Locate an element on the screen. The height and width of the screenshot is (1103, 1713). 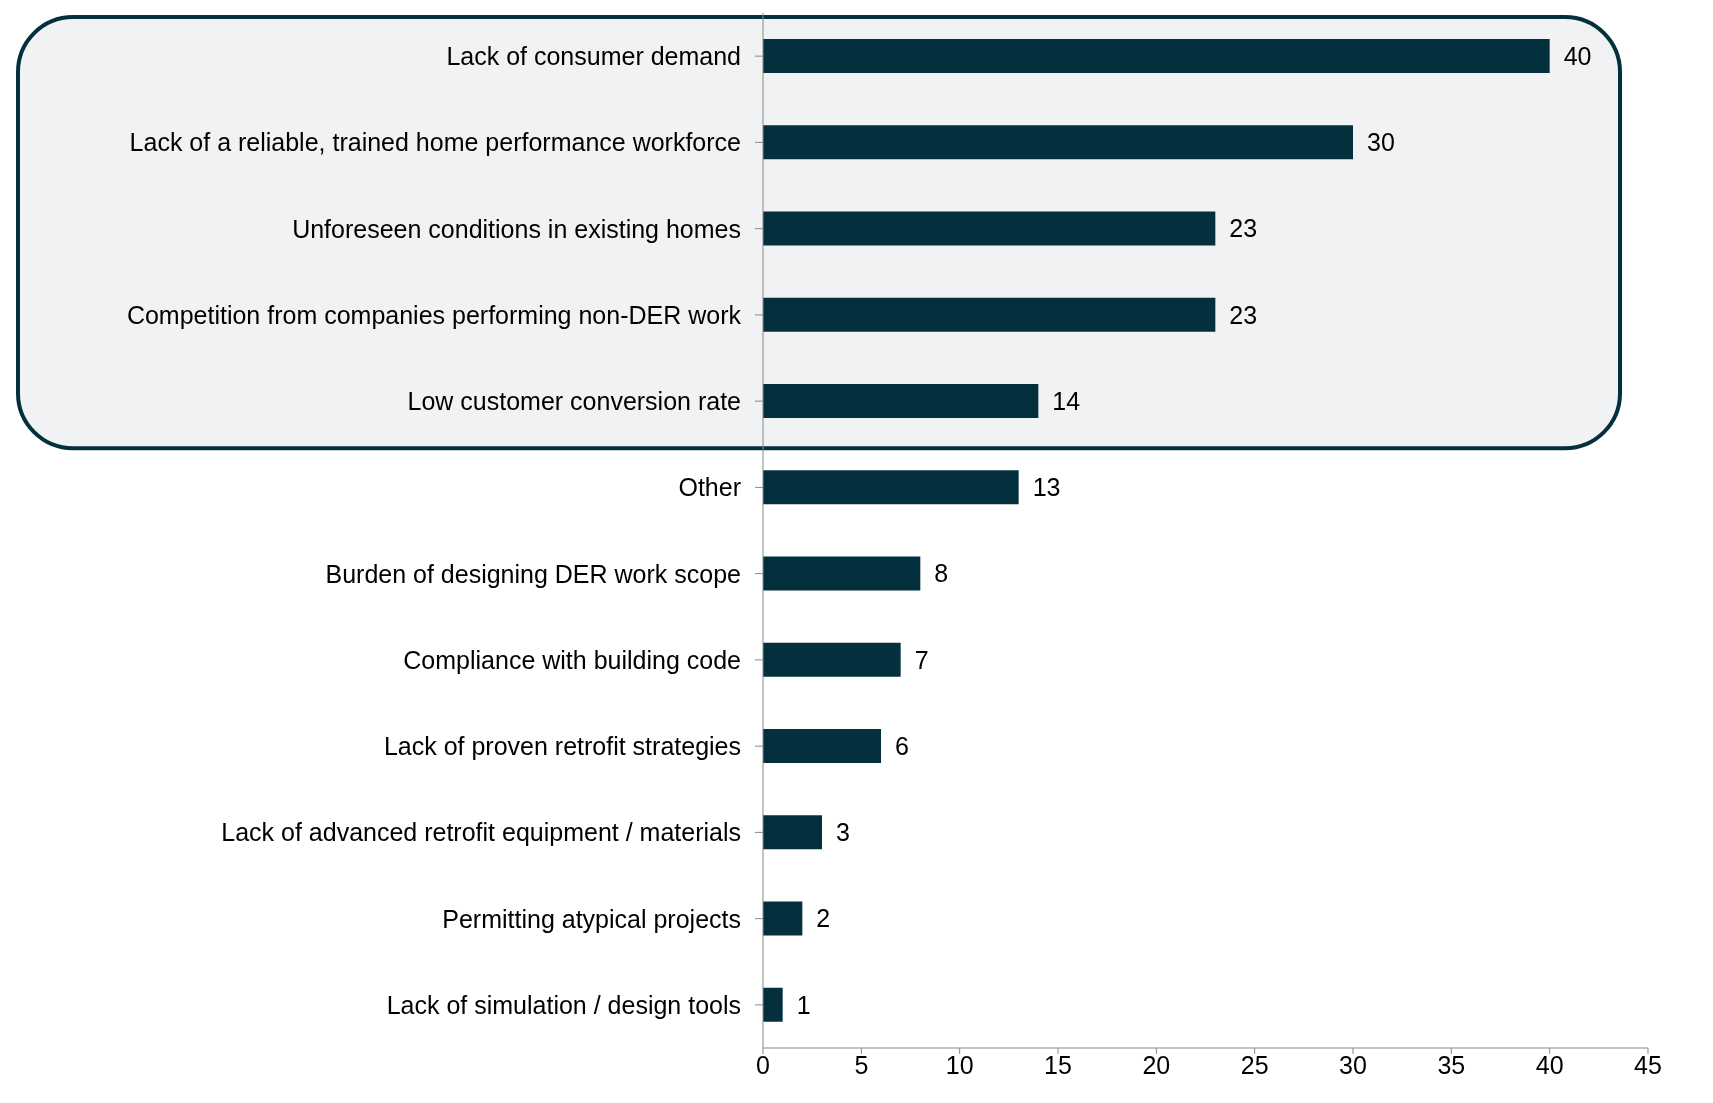
x-tick-label: 35 is located at coordinates (1451, 1064).